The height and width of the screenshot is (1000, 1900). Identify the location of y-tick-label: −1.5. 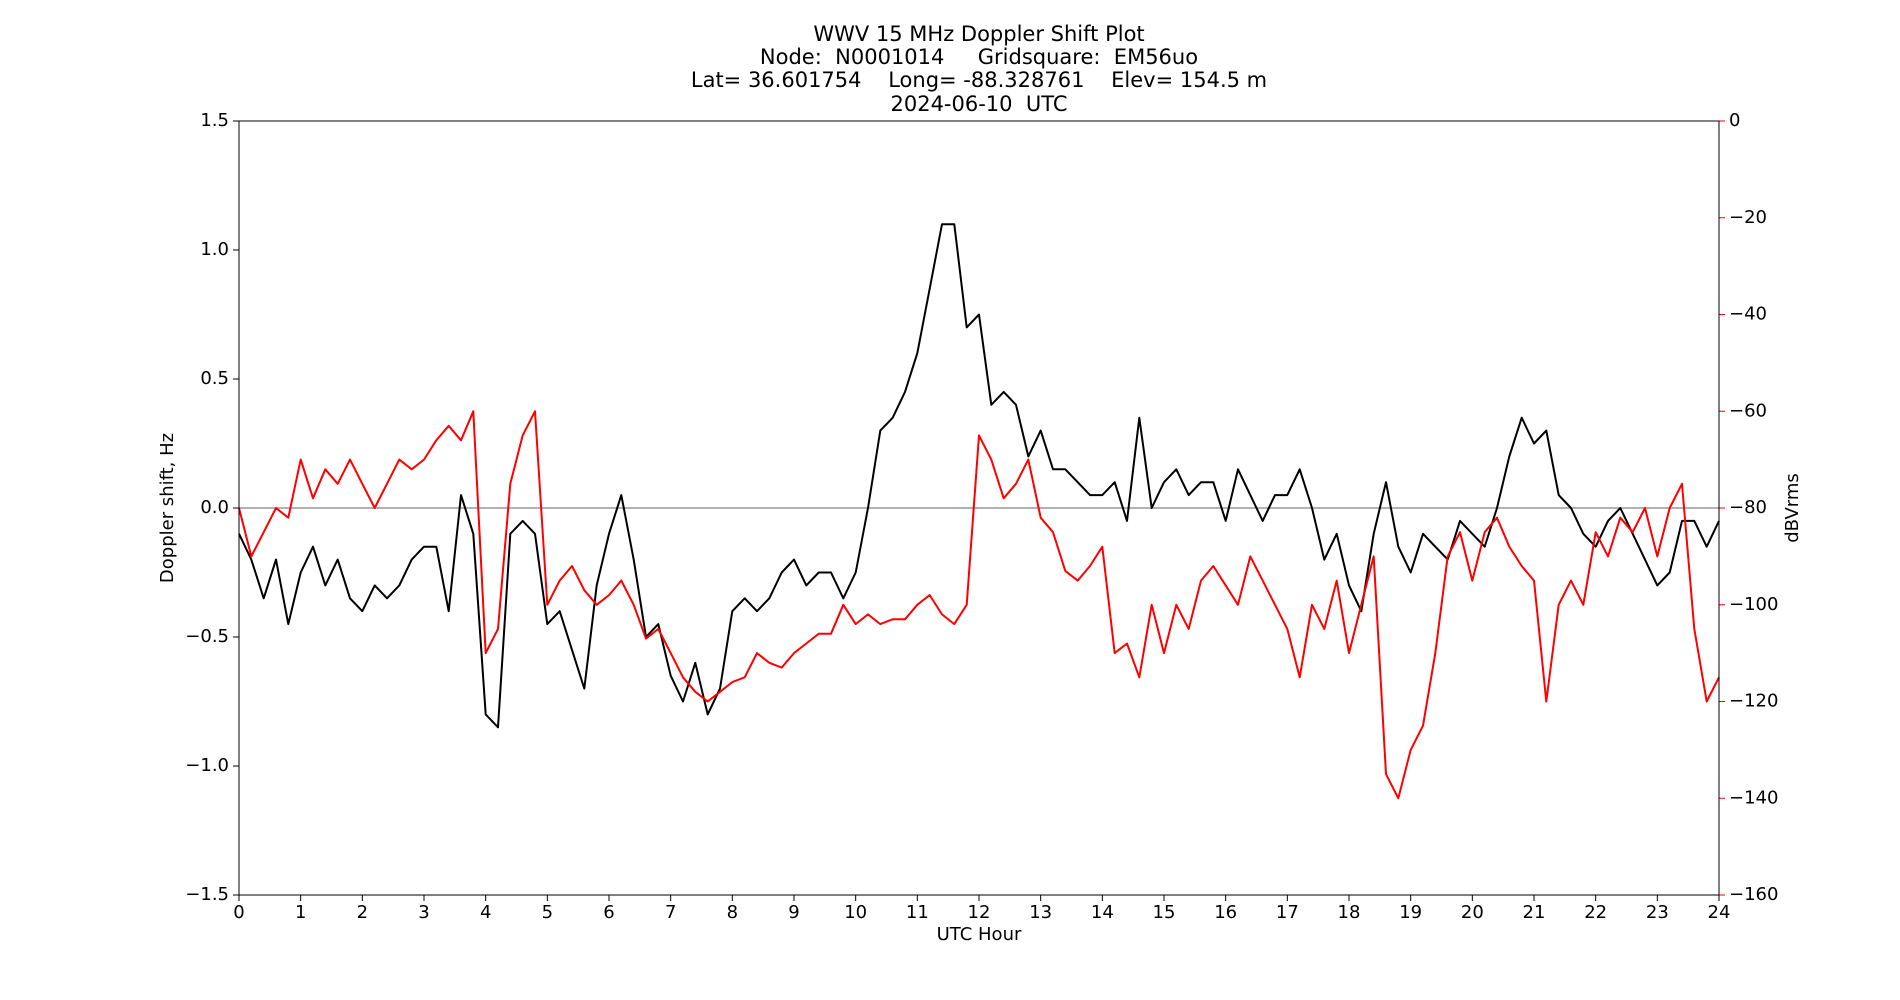
(207, 894).